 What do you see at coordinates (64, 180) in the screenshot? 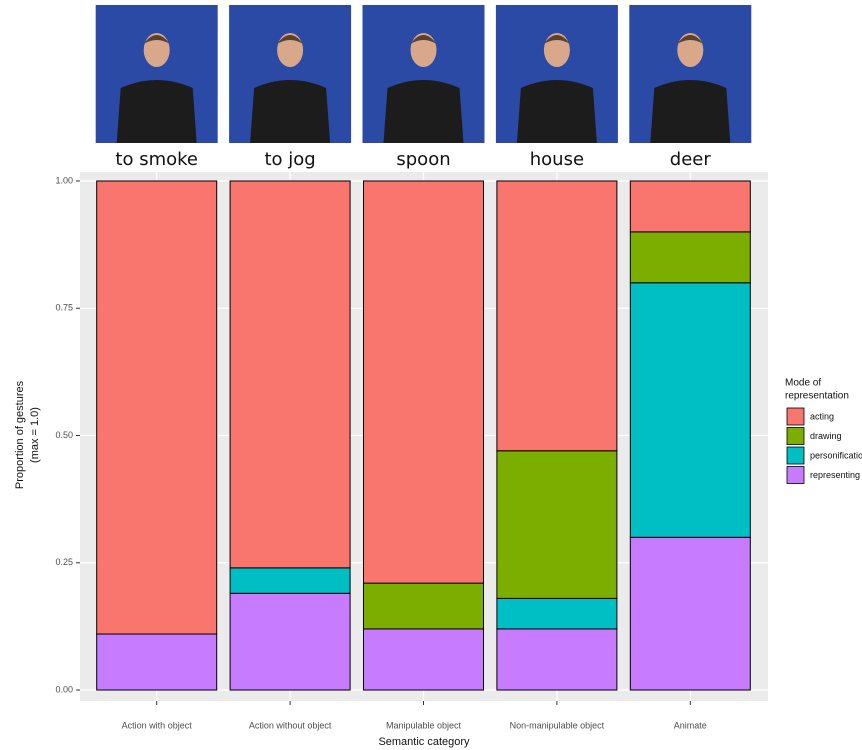
I see `y-tick-label: 1.00` at bounding box center [64, 180].